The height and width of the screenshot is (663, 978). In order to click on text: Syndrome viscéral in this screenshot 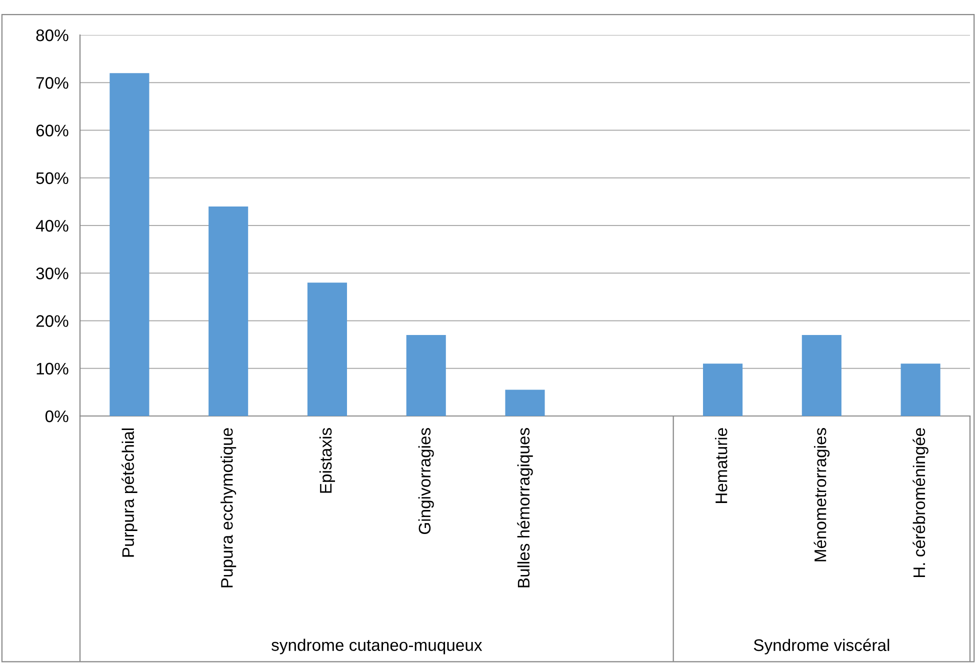, I will do `click(822, 646)`.